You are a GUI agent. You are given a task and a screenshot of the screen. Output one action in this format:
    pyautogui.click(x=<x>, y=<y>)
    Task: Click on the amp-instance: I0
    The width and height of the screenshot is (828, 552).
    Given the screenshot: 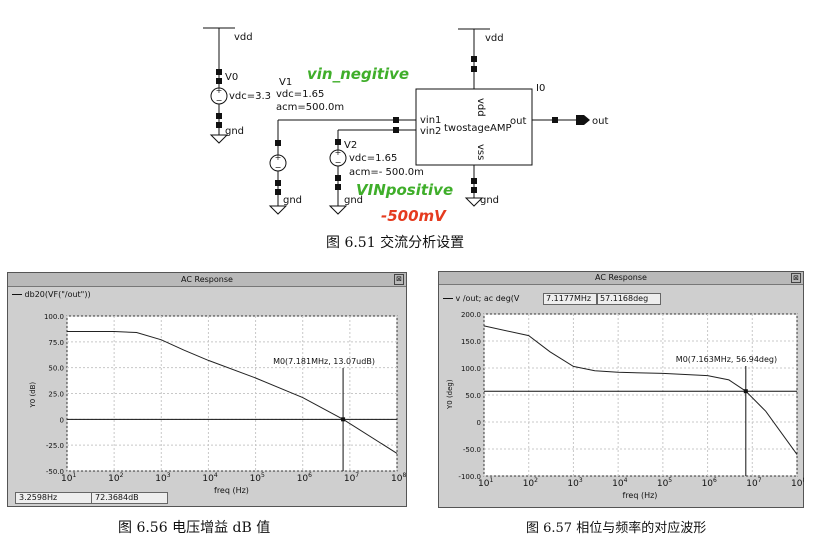 What is the action you would take?
    pyautogui.click(x=540, y=88)
    